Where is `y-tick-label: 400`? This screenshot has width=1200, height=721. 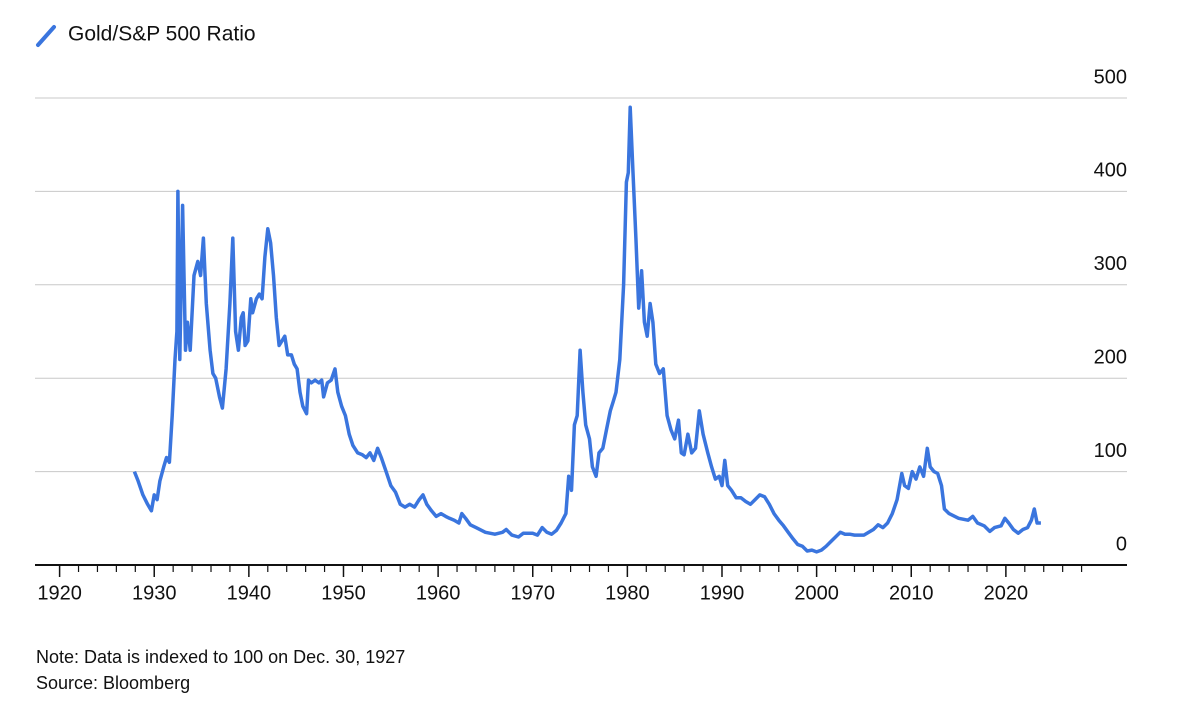
y-tick-label: 400 is located at coordinates (1110, 171).